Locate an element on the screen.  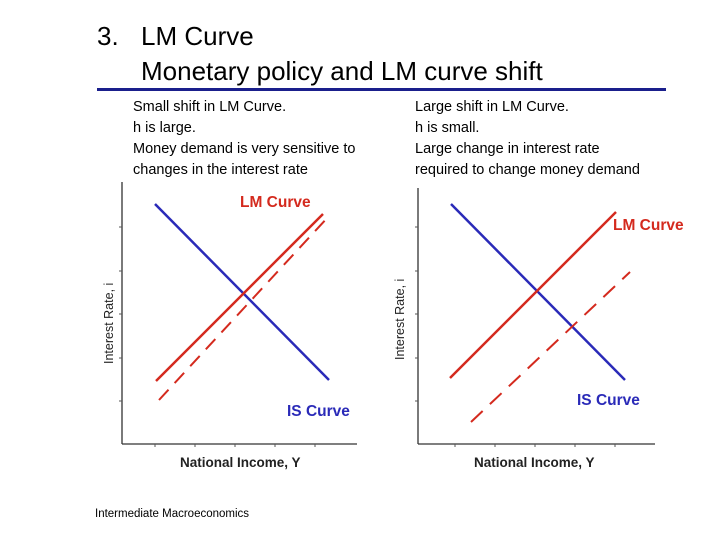
right-ticks is located at coordinates (515, 336).